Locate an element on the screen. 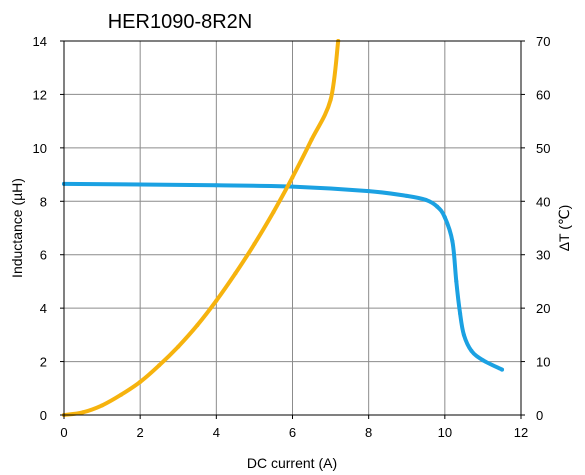 The width and height of the screenshot is (585, 475). x-axis-ticks: 0 2 4 6 8 10 12 is located at coordinates (294, 427).